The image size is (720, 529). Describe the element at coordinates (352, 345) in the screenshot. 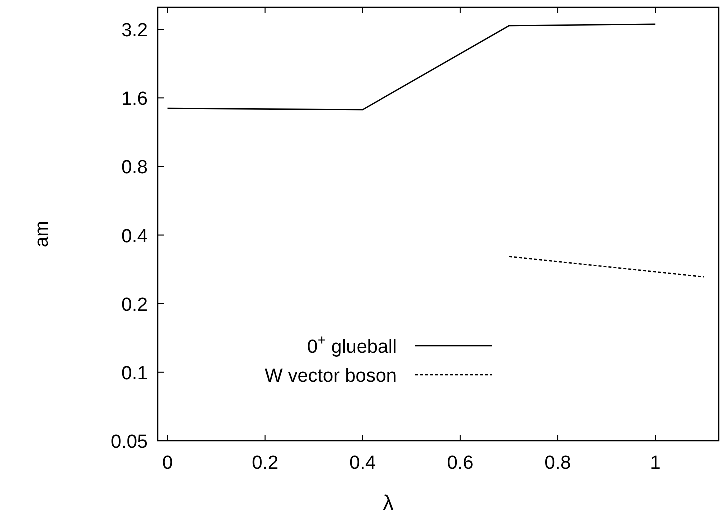

I see `legend-label: 0$^{+}$ glueball` at that location.